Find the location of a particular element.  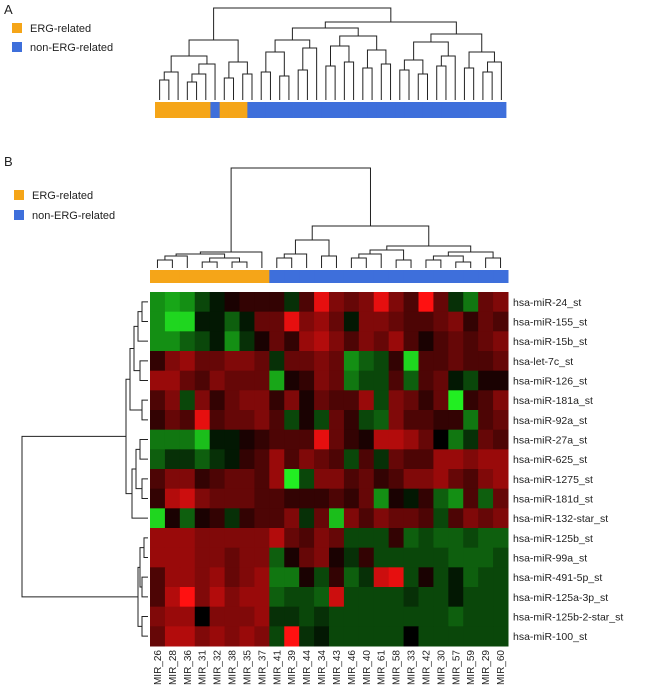

group-bar-b-cell is located at coordinates (381, 276).